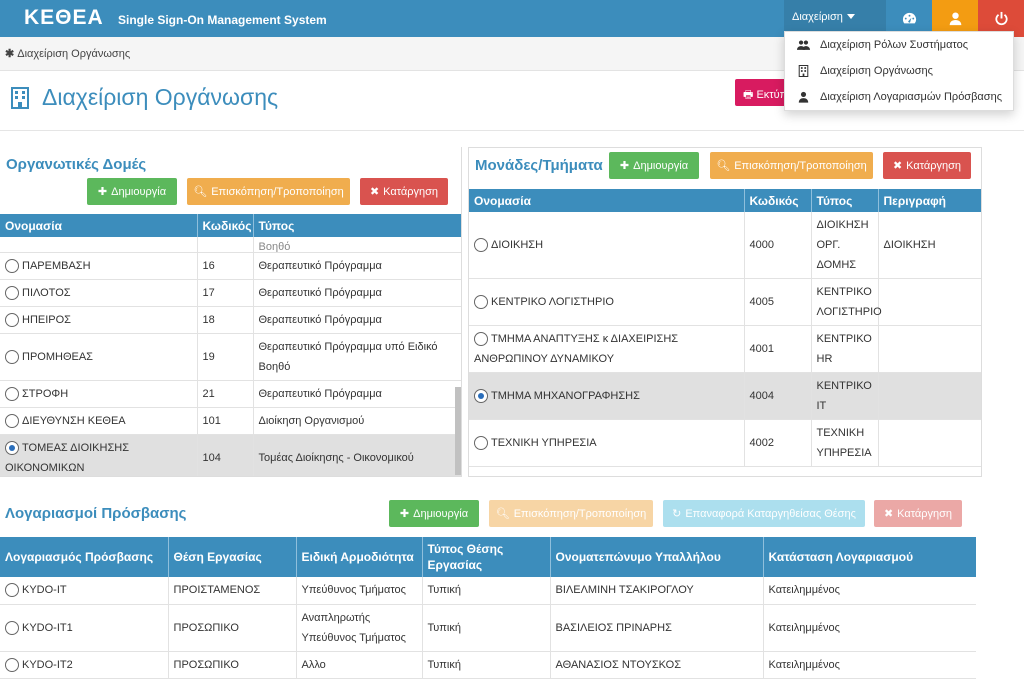 The image size is (1024, 686). I want to click on table-row-selected: ΤΜΗΜΑ ΜΗΧΑΝΟΓΡΑΦΗΣΗΣ 4004 ΚΕΝΤΡΙΚΟ IT, so click(725, 396).